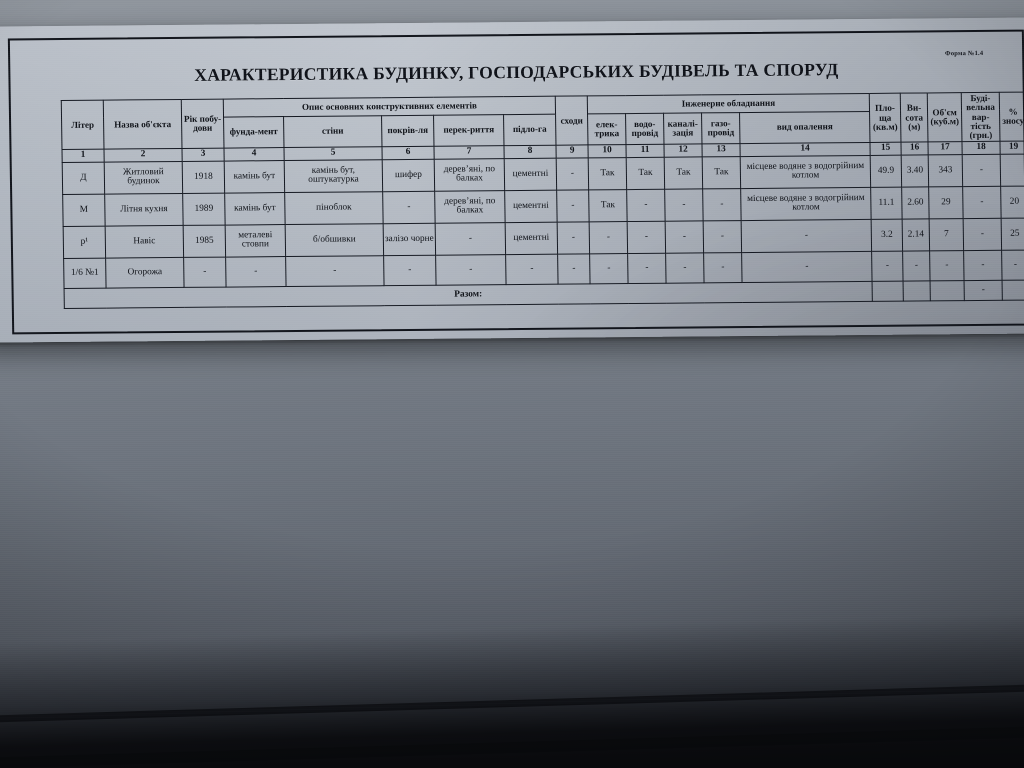  What do you see at coordinates (408, 175) in the screenshot?
I see `cell-roof: шифер` at bounding box center [408, 175].